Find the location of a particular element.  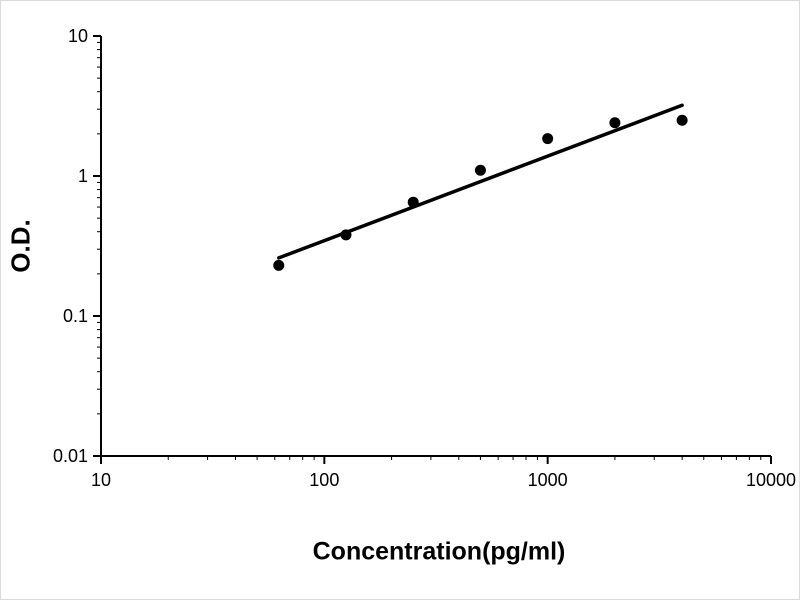

trend-line is located at coordinates (480, 181).